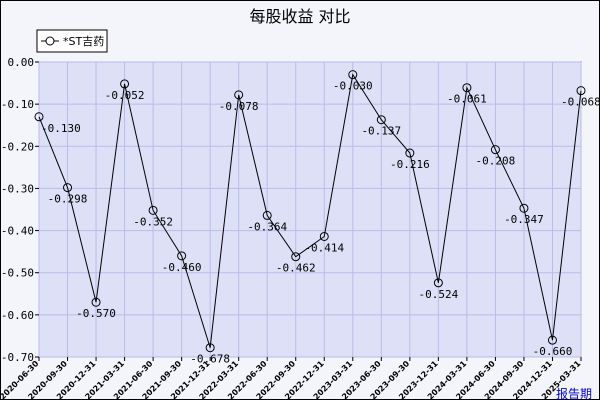 This screenshot has width=600, height=400. Describe the element at coordinates (580, 102) in the screenshot. I see `data-label: -0.068` at that location.